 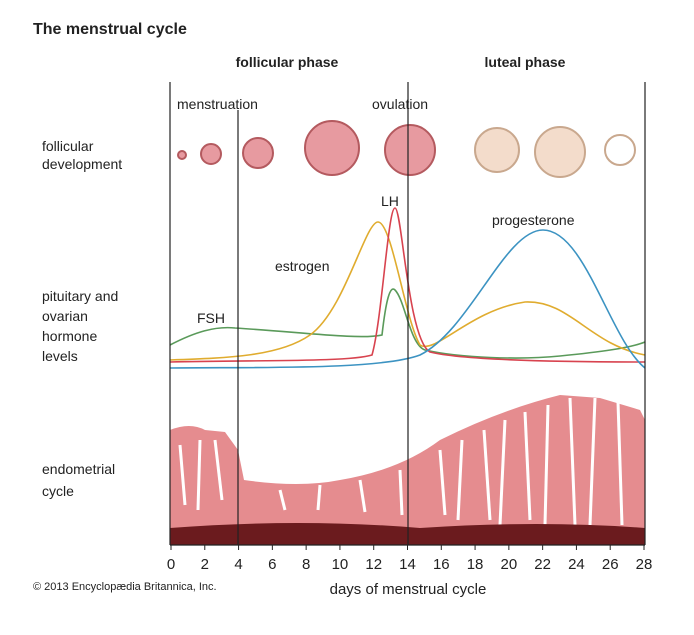 I want to click on title: The menstrual cycle, so click(x=110, y=29).